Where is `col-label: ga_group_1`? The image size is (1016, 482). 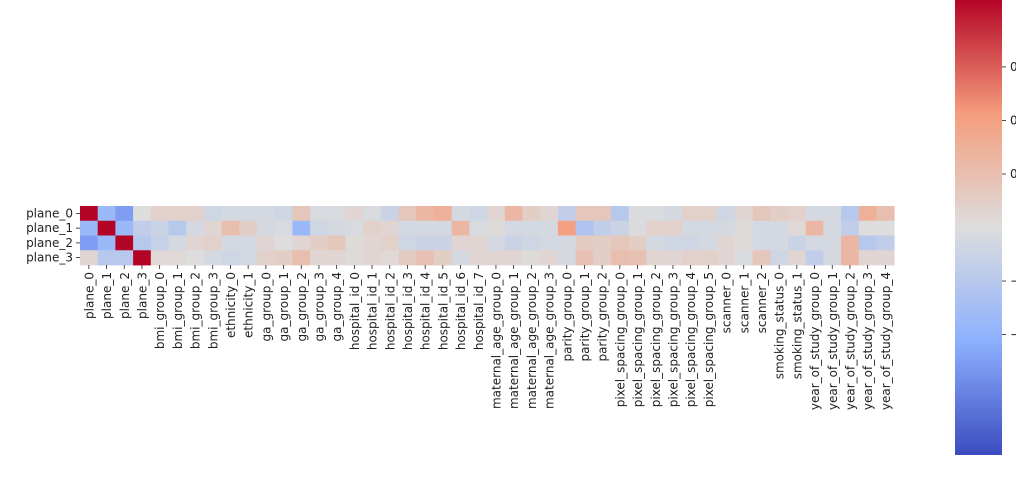 col-label: ga_group_1 is located at coordinates (284, 306).